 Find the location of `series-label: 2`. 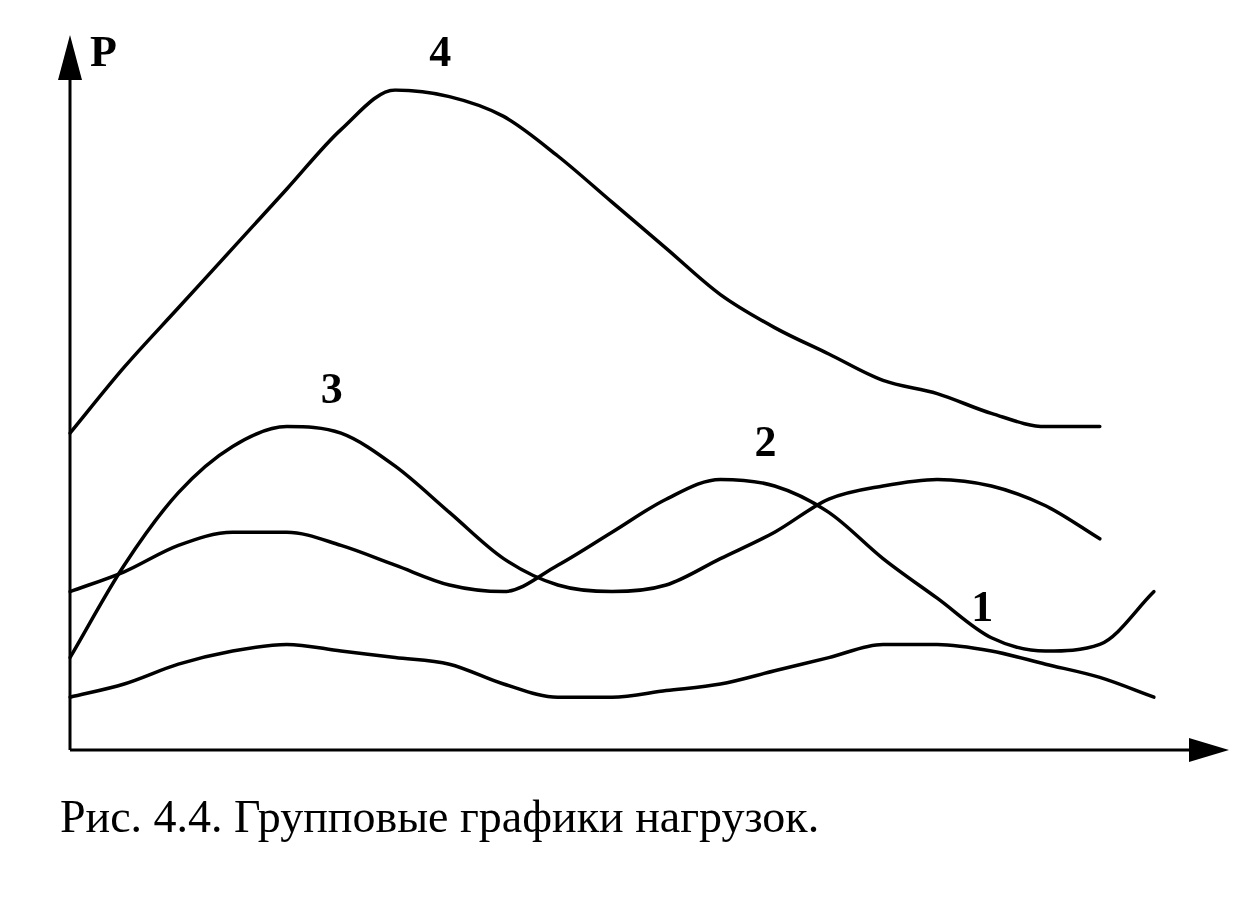

series-label: 2 is located at coordinates (765, 441).